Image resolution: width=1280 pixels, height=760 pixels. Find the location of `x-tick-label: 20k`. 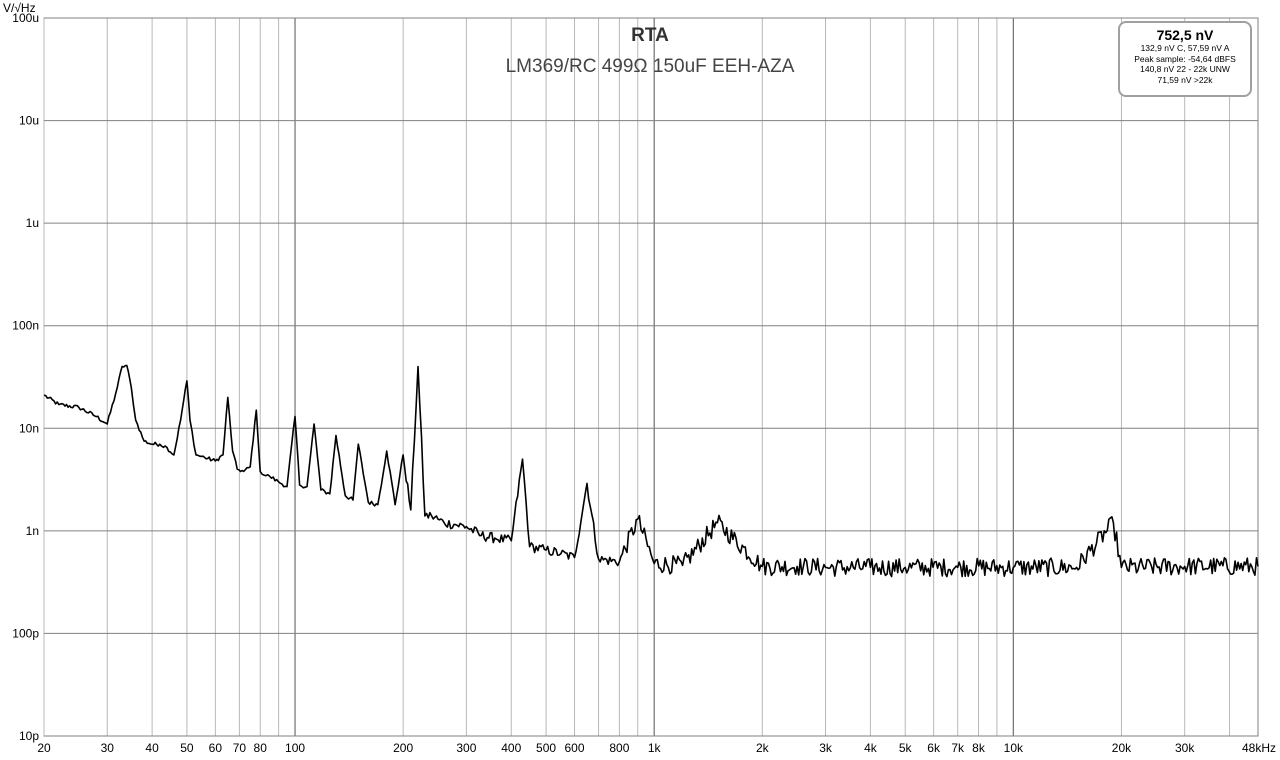

x-tick-label: 20k is located at coordinates (1122, 748).